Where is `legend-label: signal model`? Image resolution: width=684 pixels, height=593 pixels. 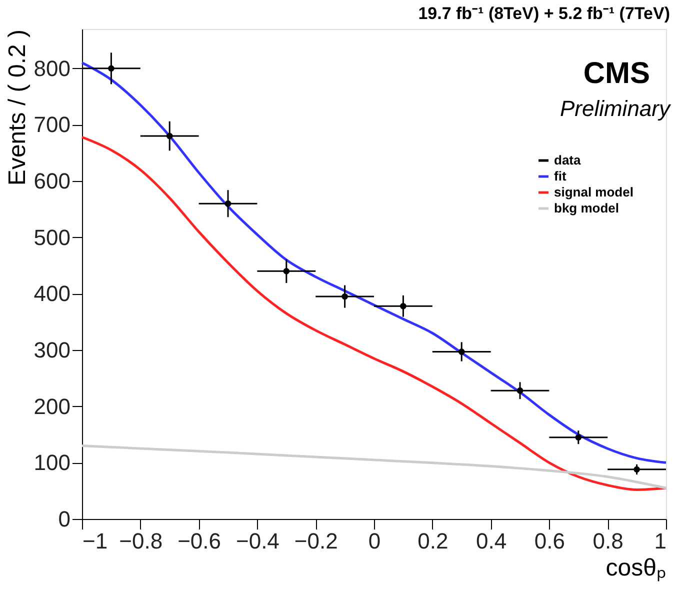
legend-label: signal model is located at coordinates (594, 192).